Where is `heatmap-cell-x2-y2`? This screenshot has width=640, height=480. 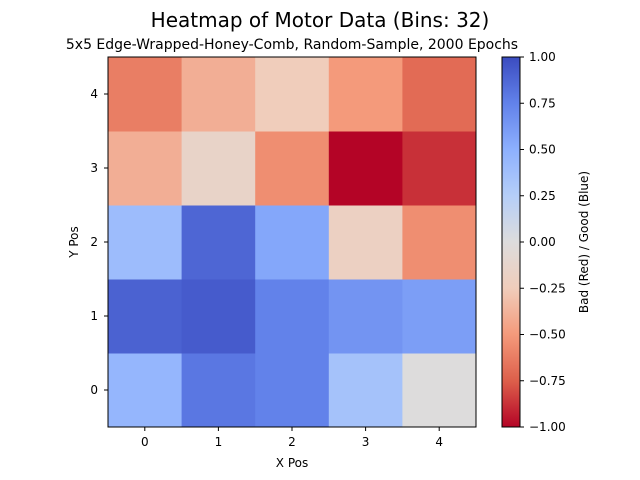
heatmap-cell-x2-y2 is located at coordinates (292, 242).